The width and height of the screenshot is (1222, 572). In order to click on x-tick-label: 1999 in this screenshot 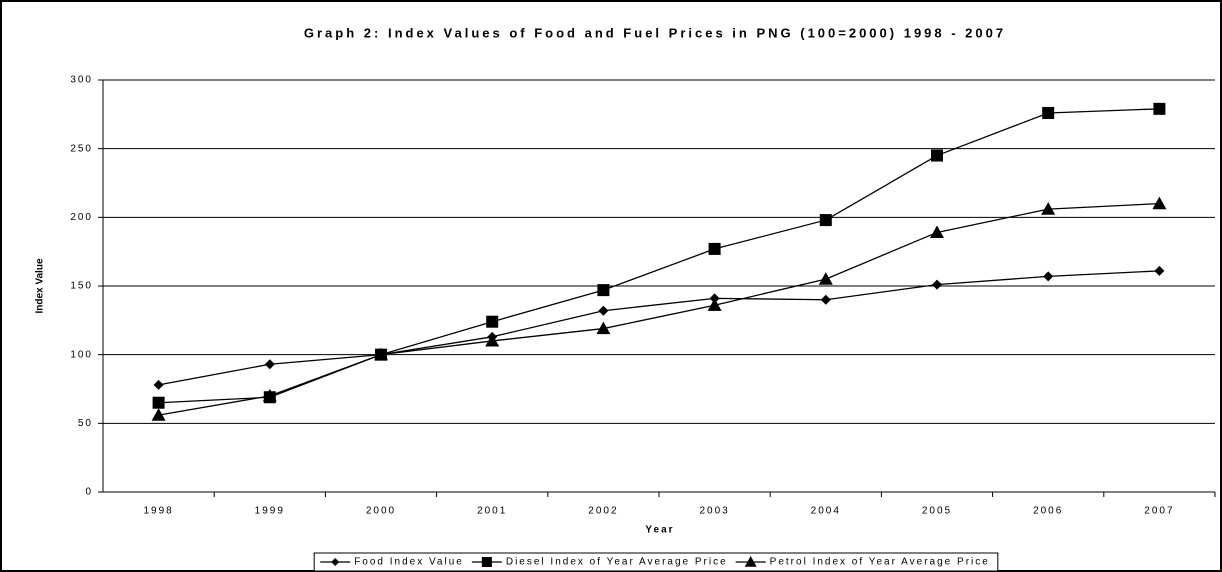, I will do `click(270, 511)`.